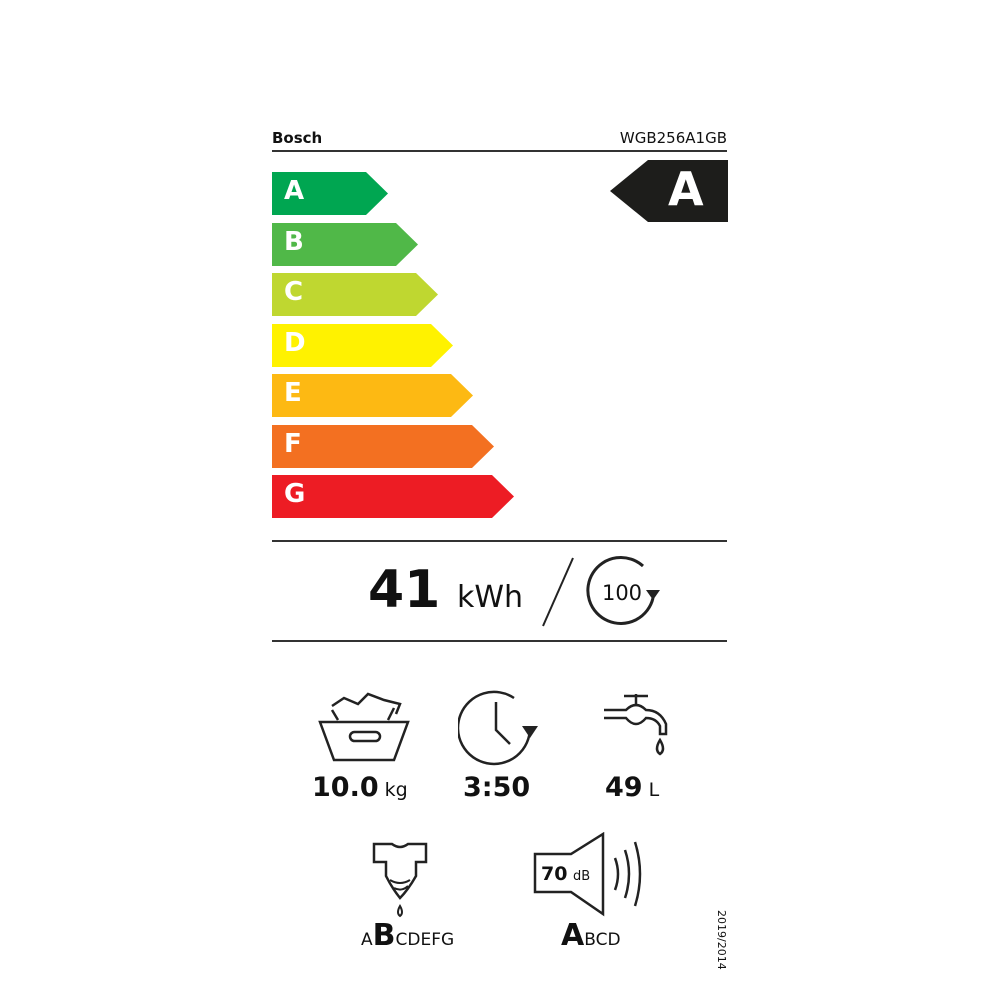 This screenshot has width=1000, height=1000. I want to click on spin-class-scale: ABCDEFG, so click(408, 935).